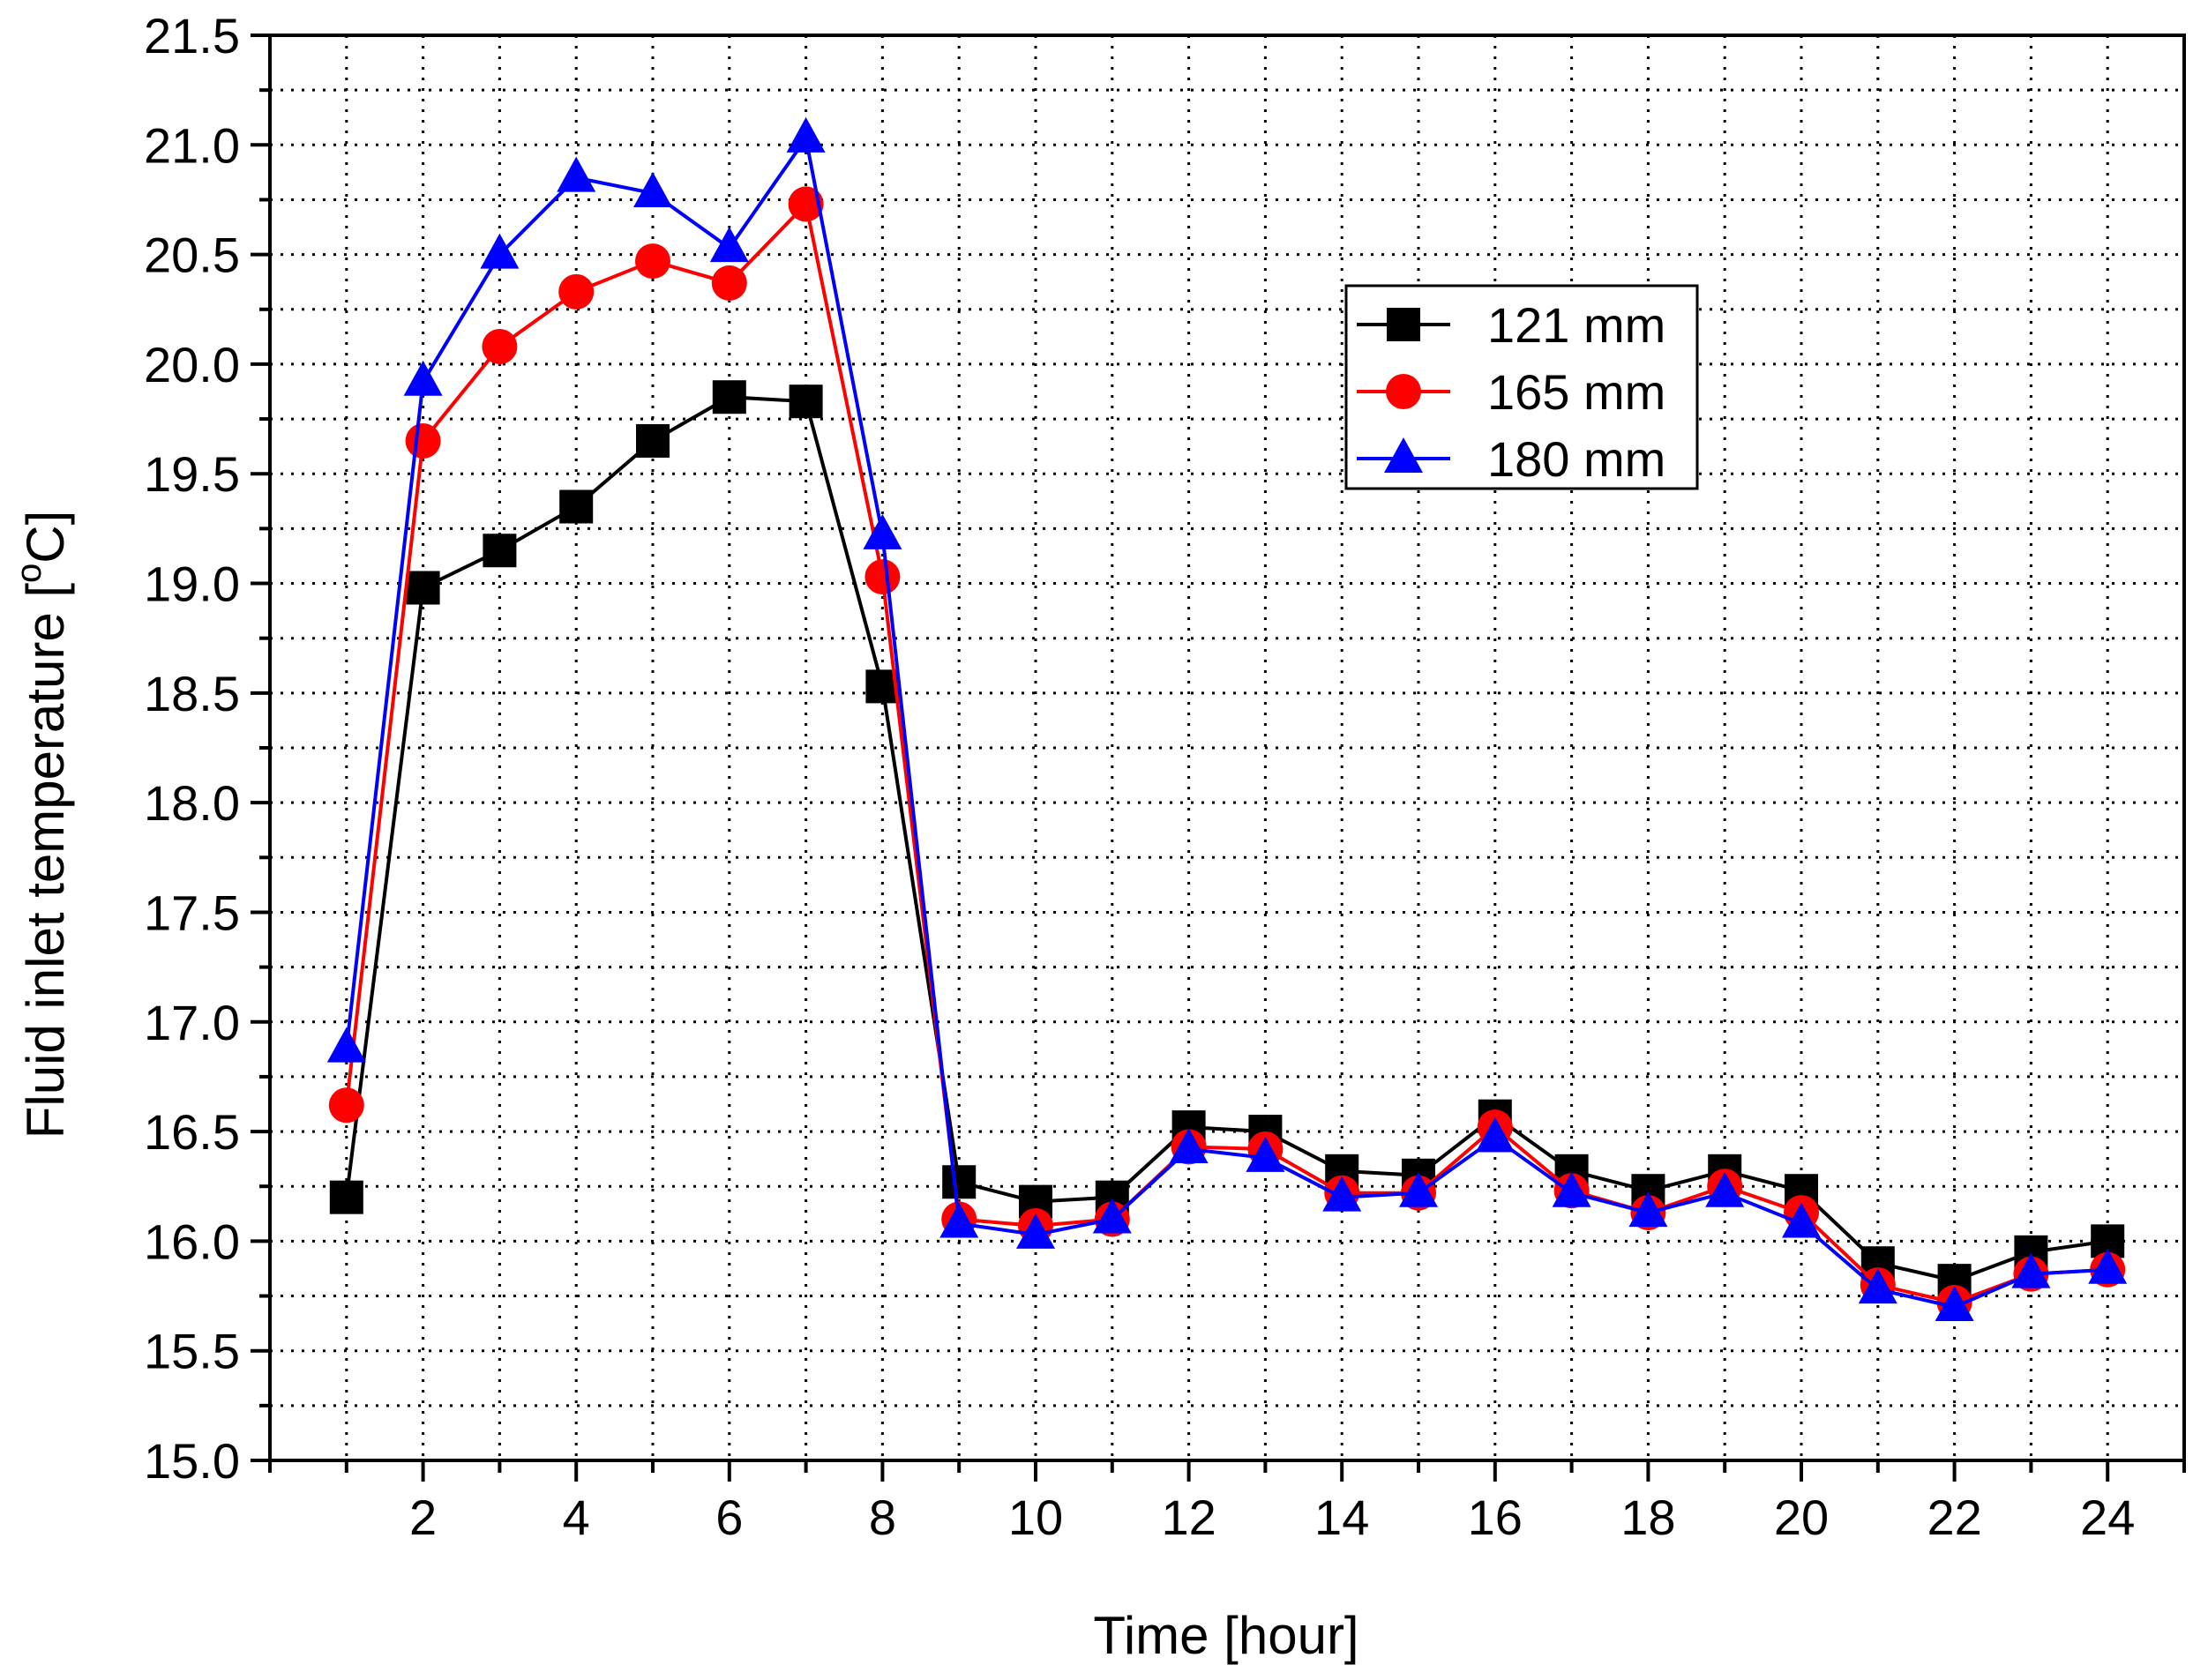  Describe the element at coordinates (1035, 1517) in the screenshot. I see `x-tick-label: 10` at that location.